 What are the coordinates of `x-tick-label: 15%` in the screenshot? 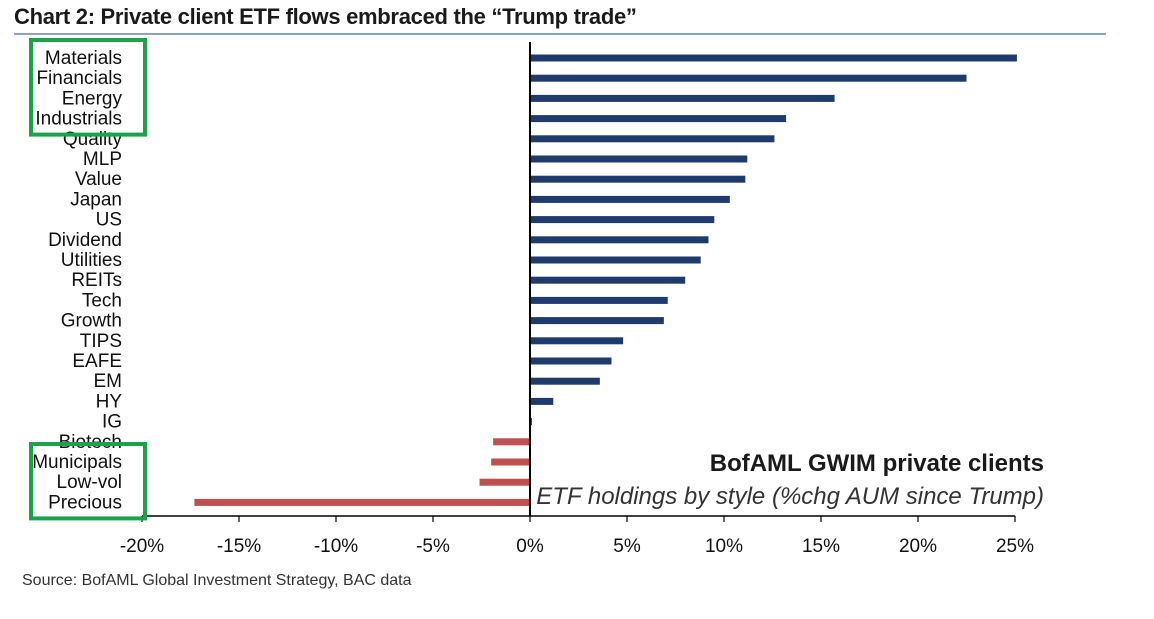 It's located at (821, 546).